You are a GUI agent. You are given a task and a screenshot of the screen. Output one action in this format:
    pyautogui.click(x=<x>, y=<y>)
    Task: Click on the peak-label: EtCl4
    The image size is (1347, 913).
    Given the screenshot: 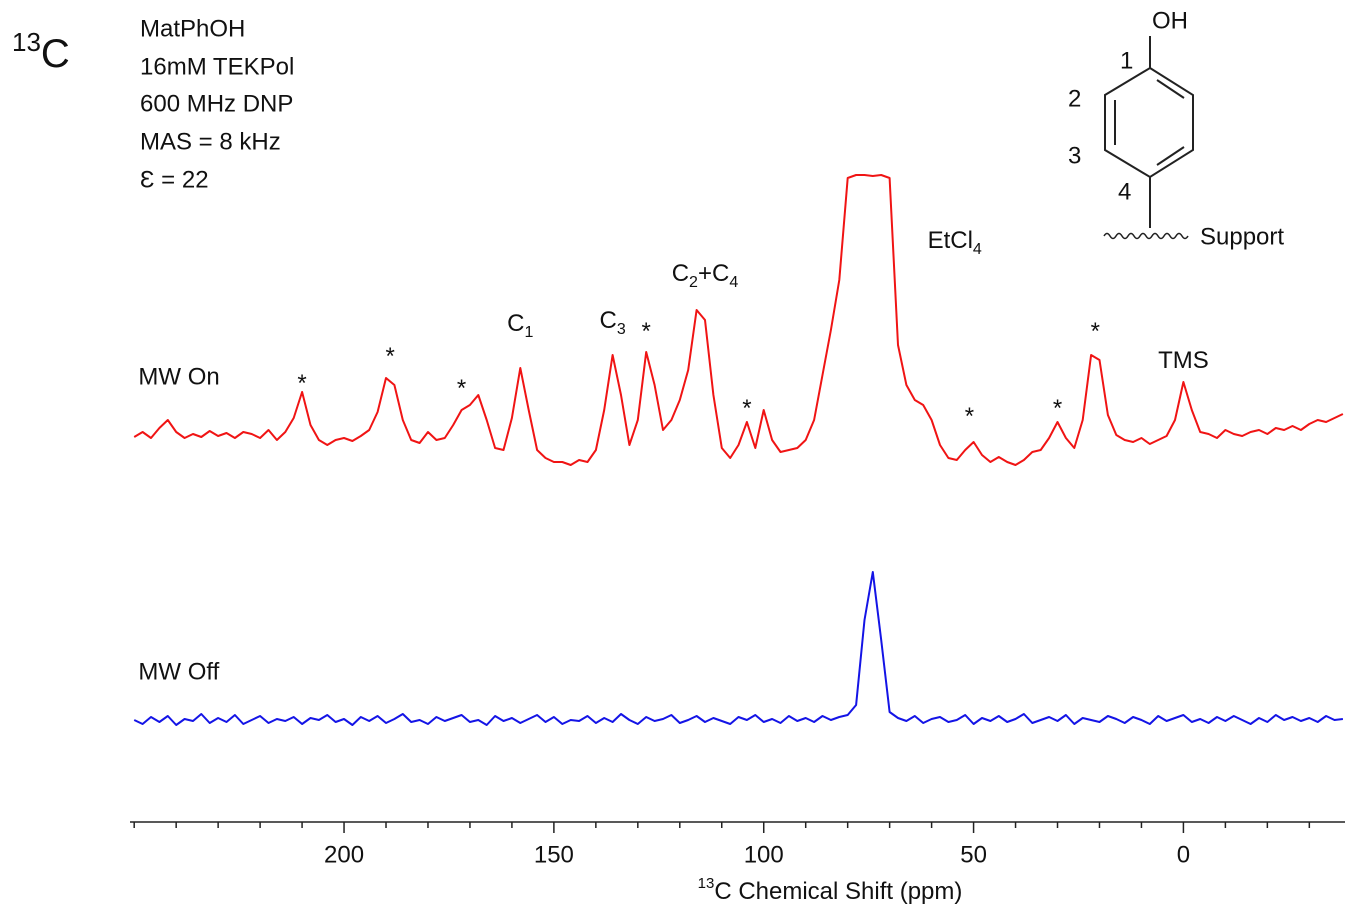 What is the action you would take?
    pyautogui.click(x=955, y=242)
    